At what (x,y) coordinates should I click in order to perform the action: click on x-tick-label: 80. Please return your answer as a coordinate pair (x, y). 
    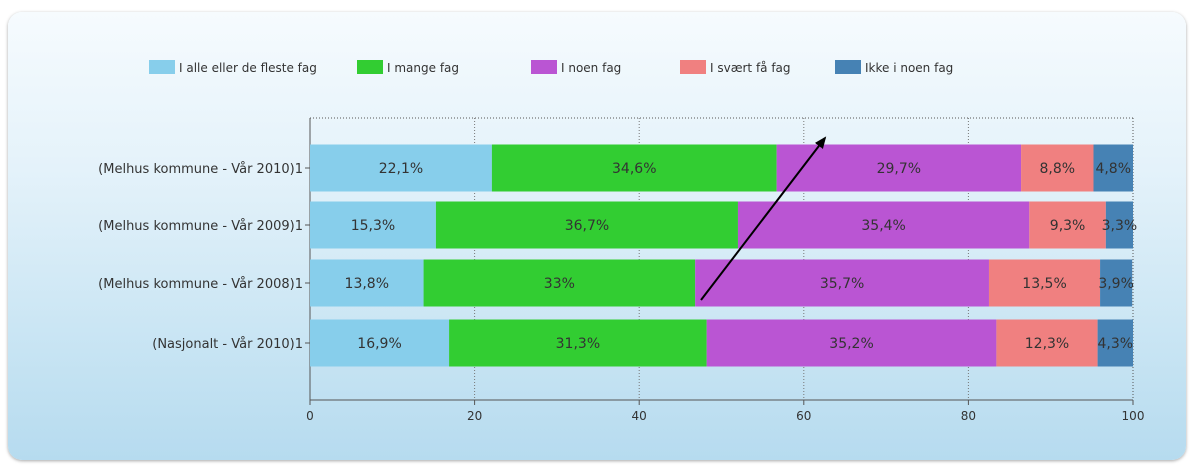
    Looking at the image, I should click on (968, 416).